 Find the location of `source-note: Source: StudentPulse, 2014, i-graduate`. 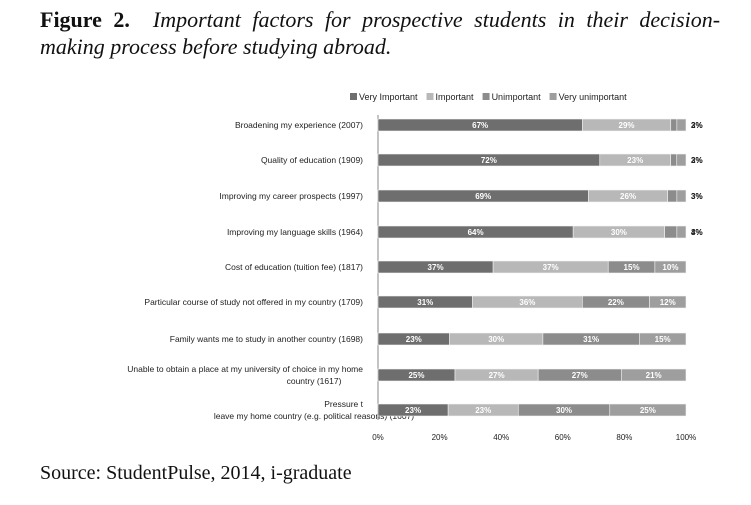

source-note: Source: StudentPulse, 2014, i-graduate is located at coordinates (196, 473).